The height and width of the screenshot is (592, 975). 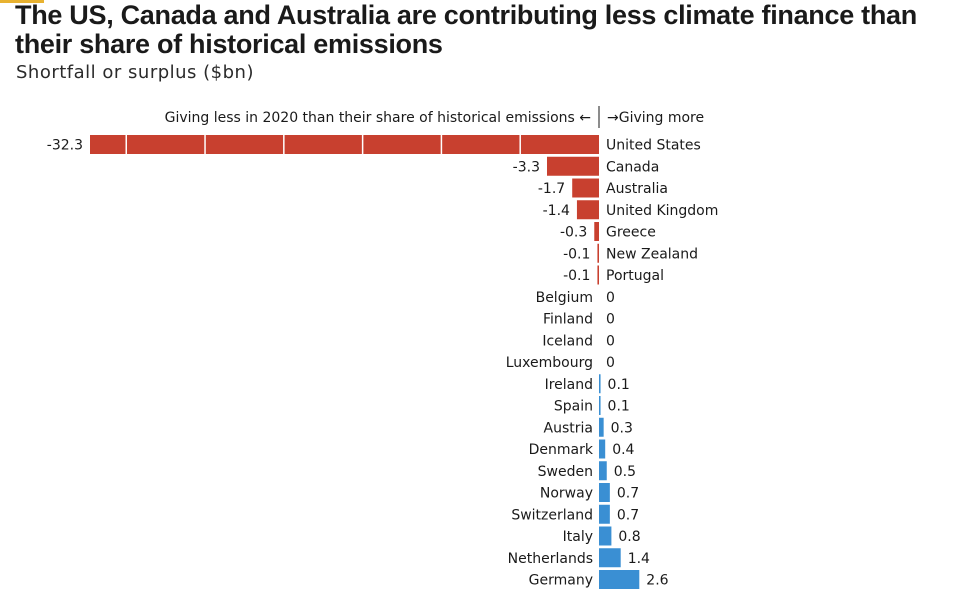 I want to click on value-label-spain: 0.1, so click(x=619, y=407).